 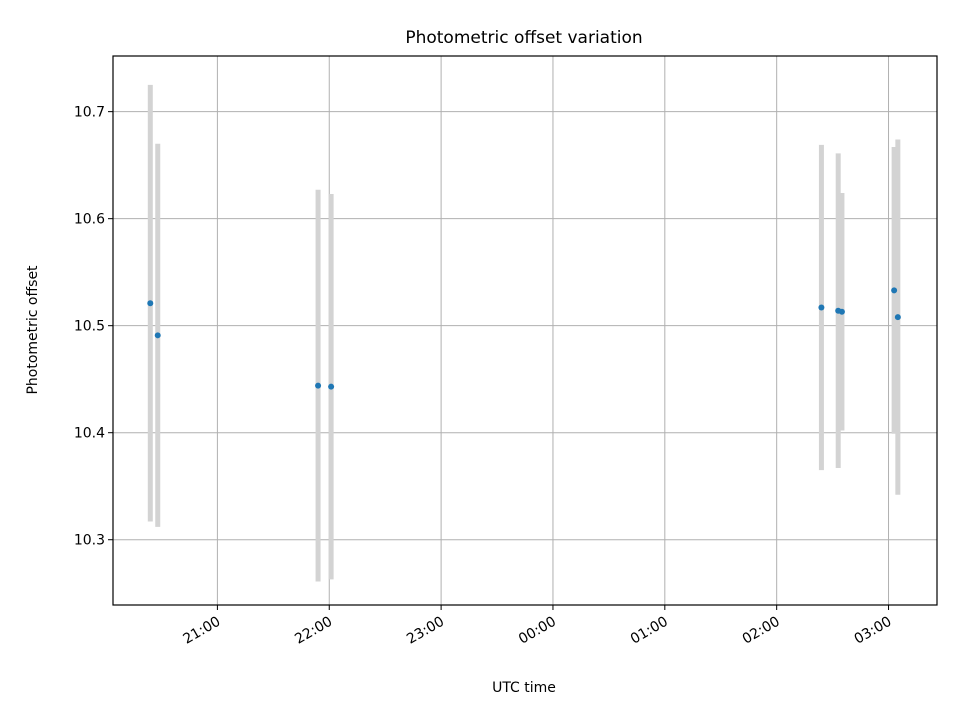 I want to click on data-points, so click(x=524, y=338).